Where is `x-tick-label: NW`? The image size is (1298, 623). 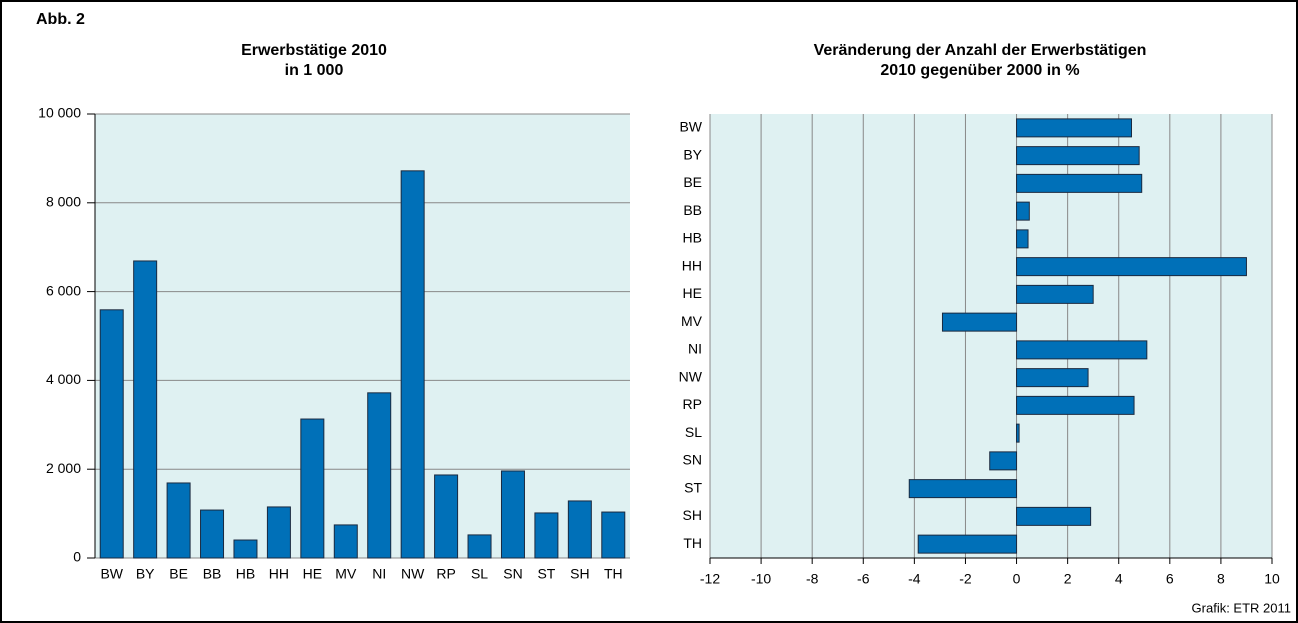
x-tick-label: NW is located at coordinates (413, 574).